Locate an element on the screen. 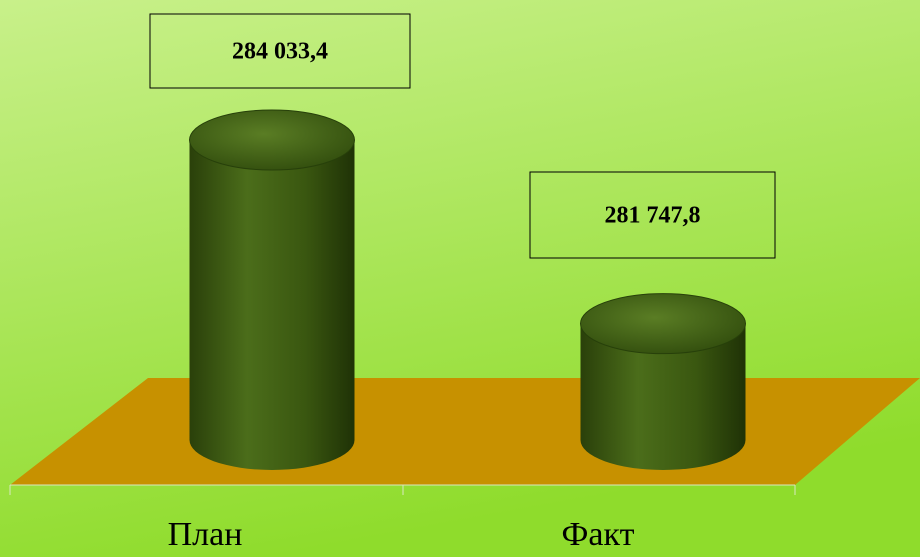  value-label: 281 747,8 is located at coordinates (653, 216).